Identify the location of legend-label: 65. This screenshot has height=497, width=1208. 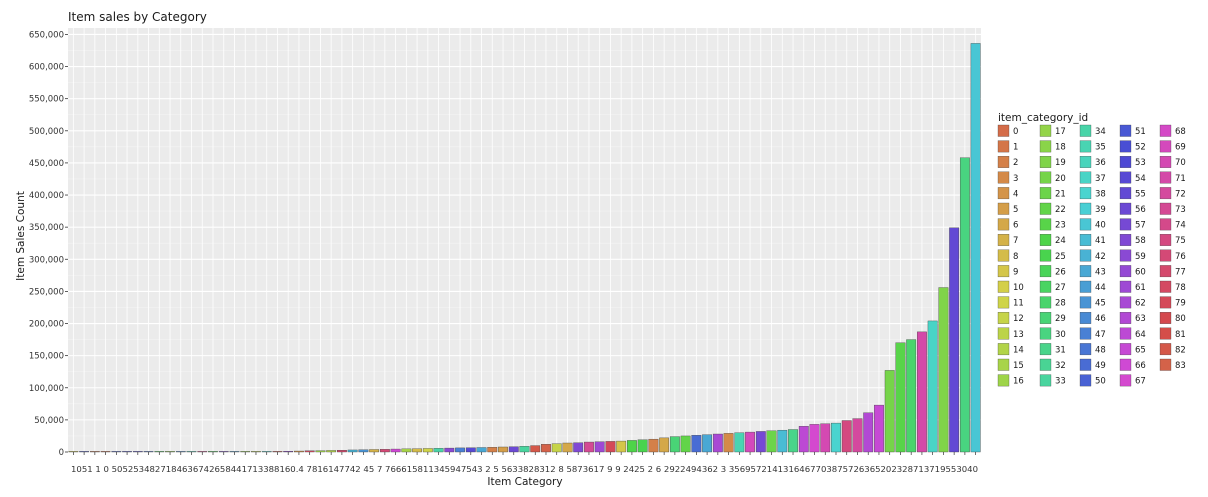
(1140, 350).